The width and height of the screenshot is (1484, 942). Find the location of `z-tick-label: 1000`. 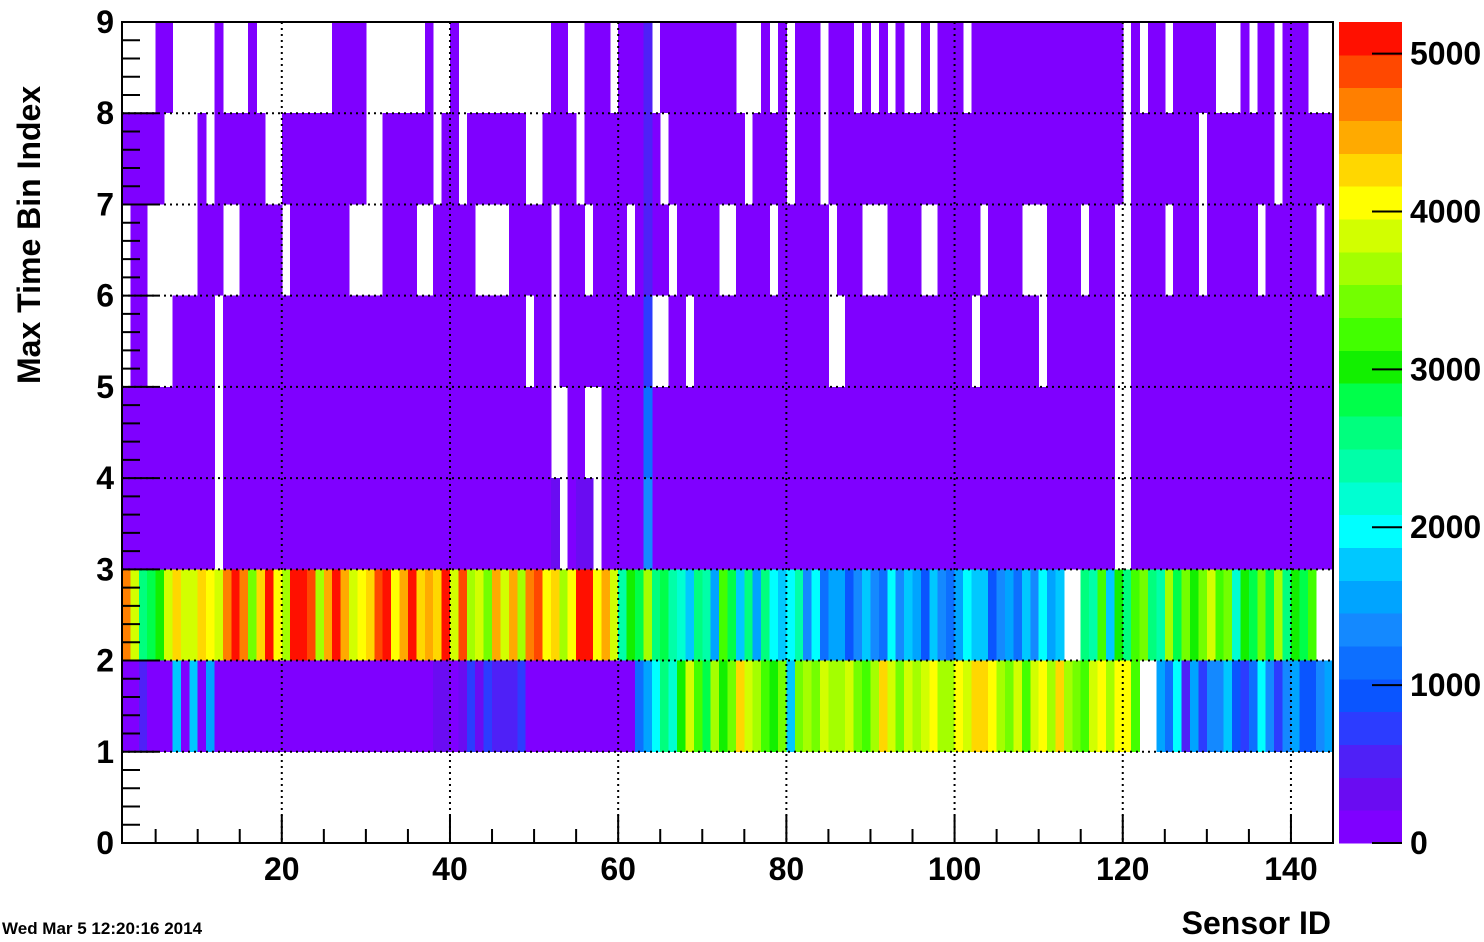

z-tick-label: 1000 is located at coordinates (1445, 685).